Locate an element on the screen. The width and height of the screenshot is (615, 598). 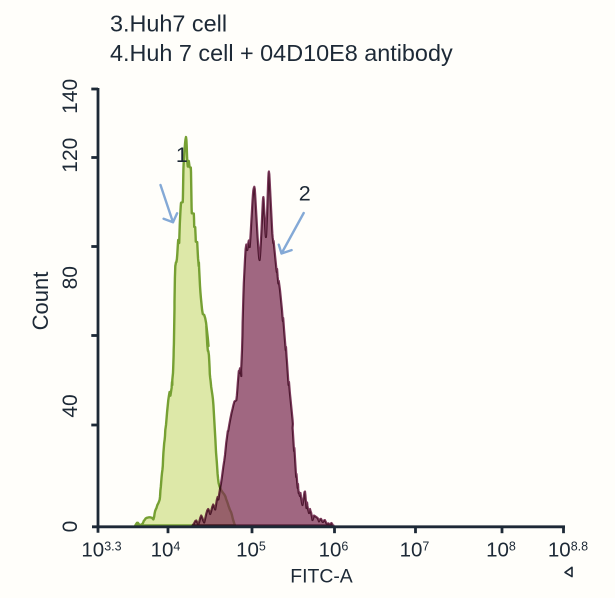
svg-text: 120 is located at coordinates (70, 155).